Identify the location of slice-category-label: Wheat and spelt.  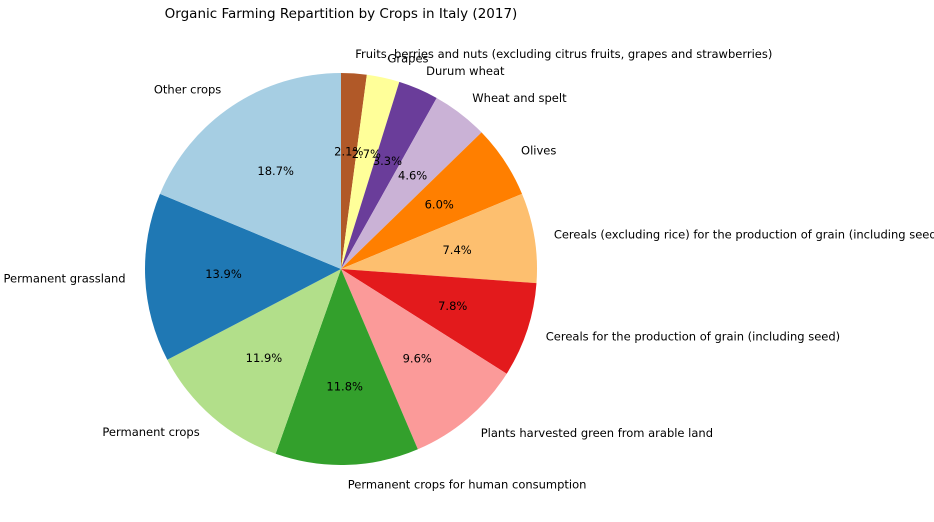
(519, 98).